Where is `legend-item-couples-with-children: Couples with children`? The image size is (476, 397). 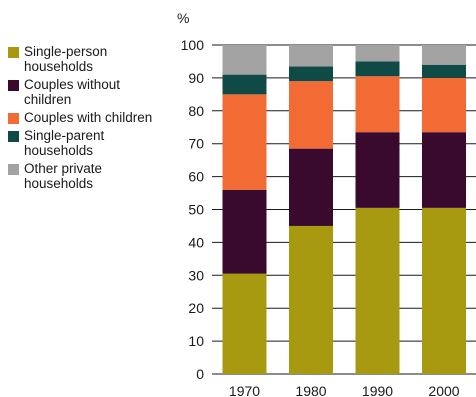 legend-item-couples-with-children: Couples with children is located at coordinates (88, 117).